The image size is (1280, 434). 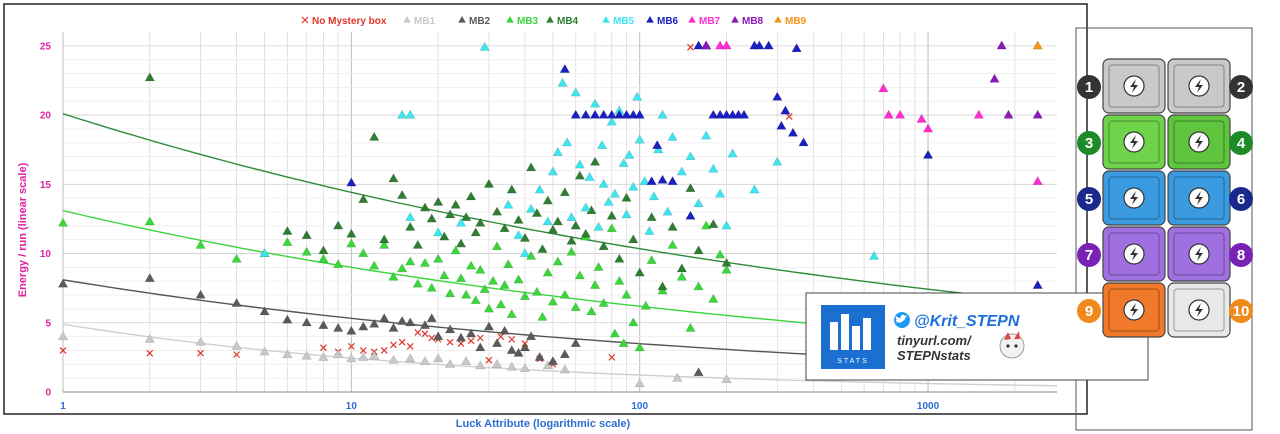 I want to click on legend-label: MB7, so click(x=710, y=21).